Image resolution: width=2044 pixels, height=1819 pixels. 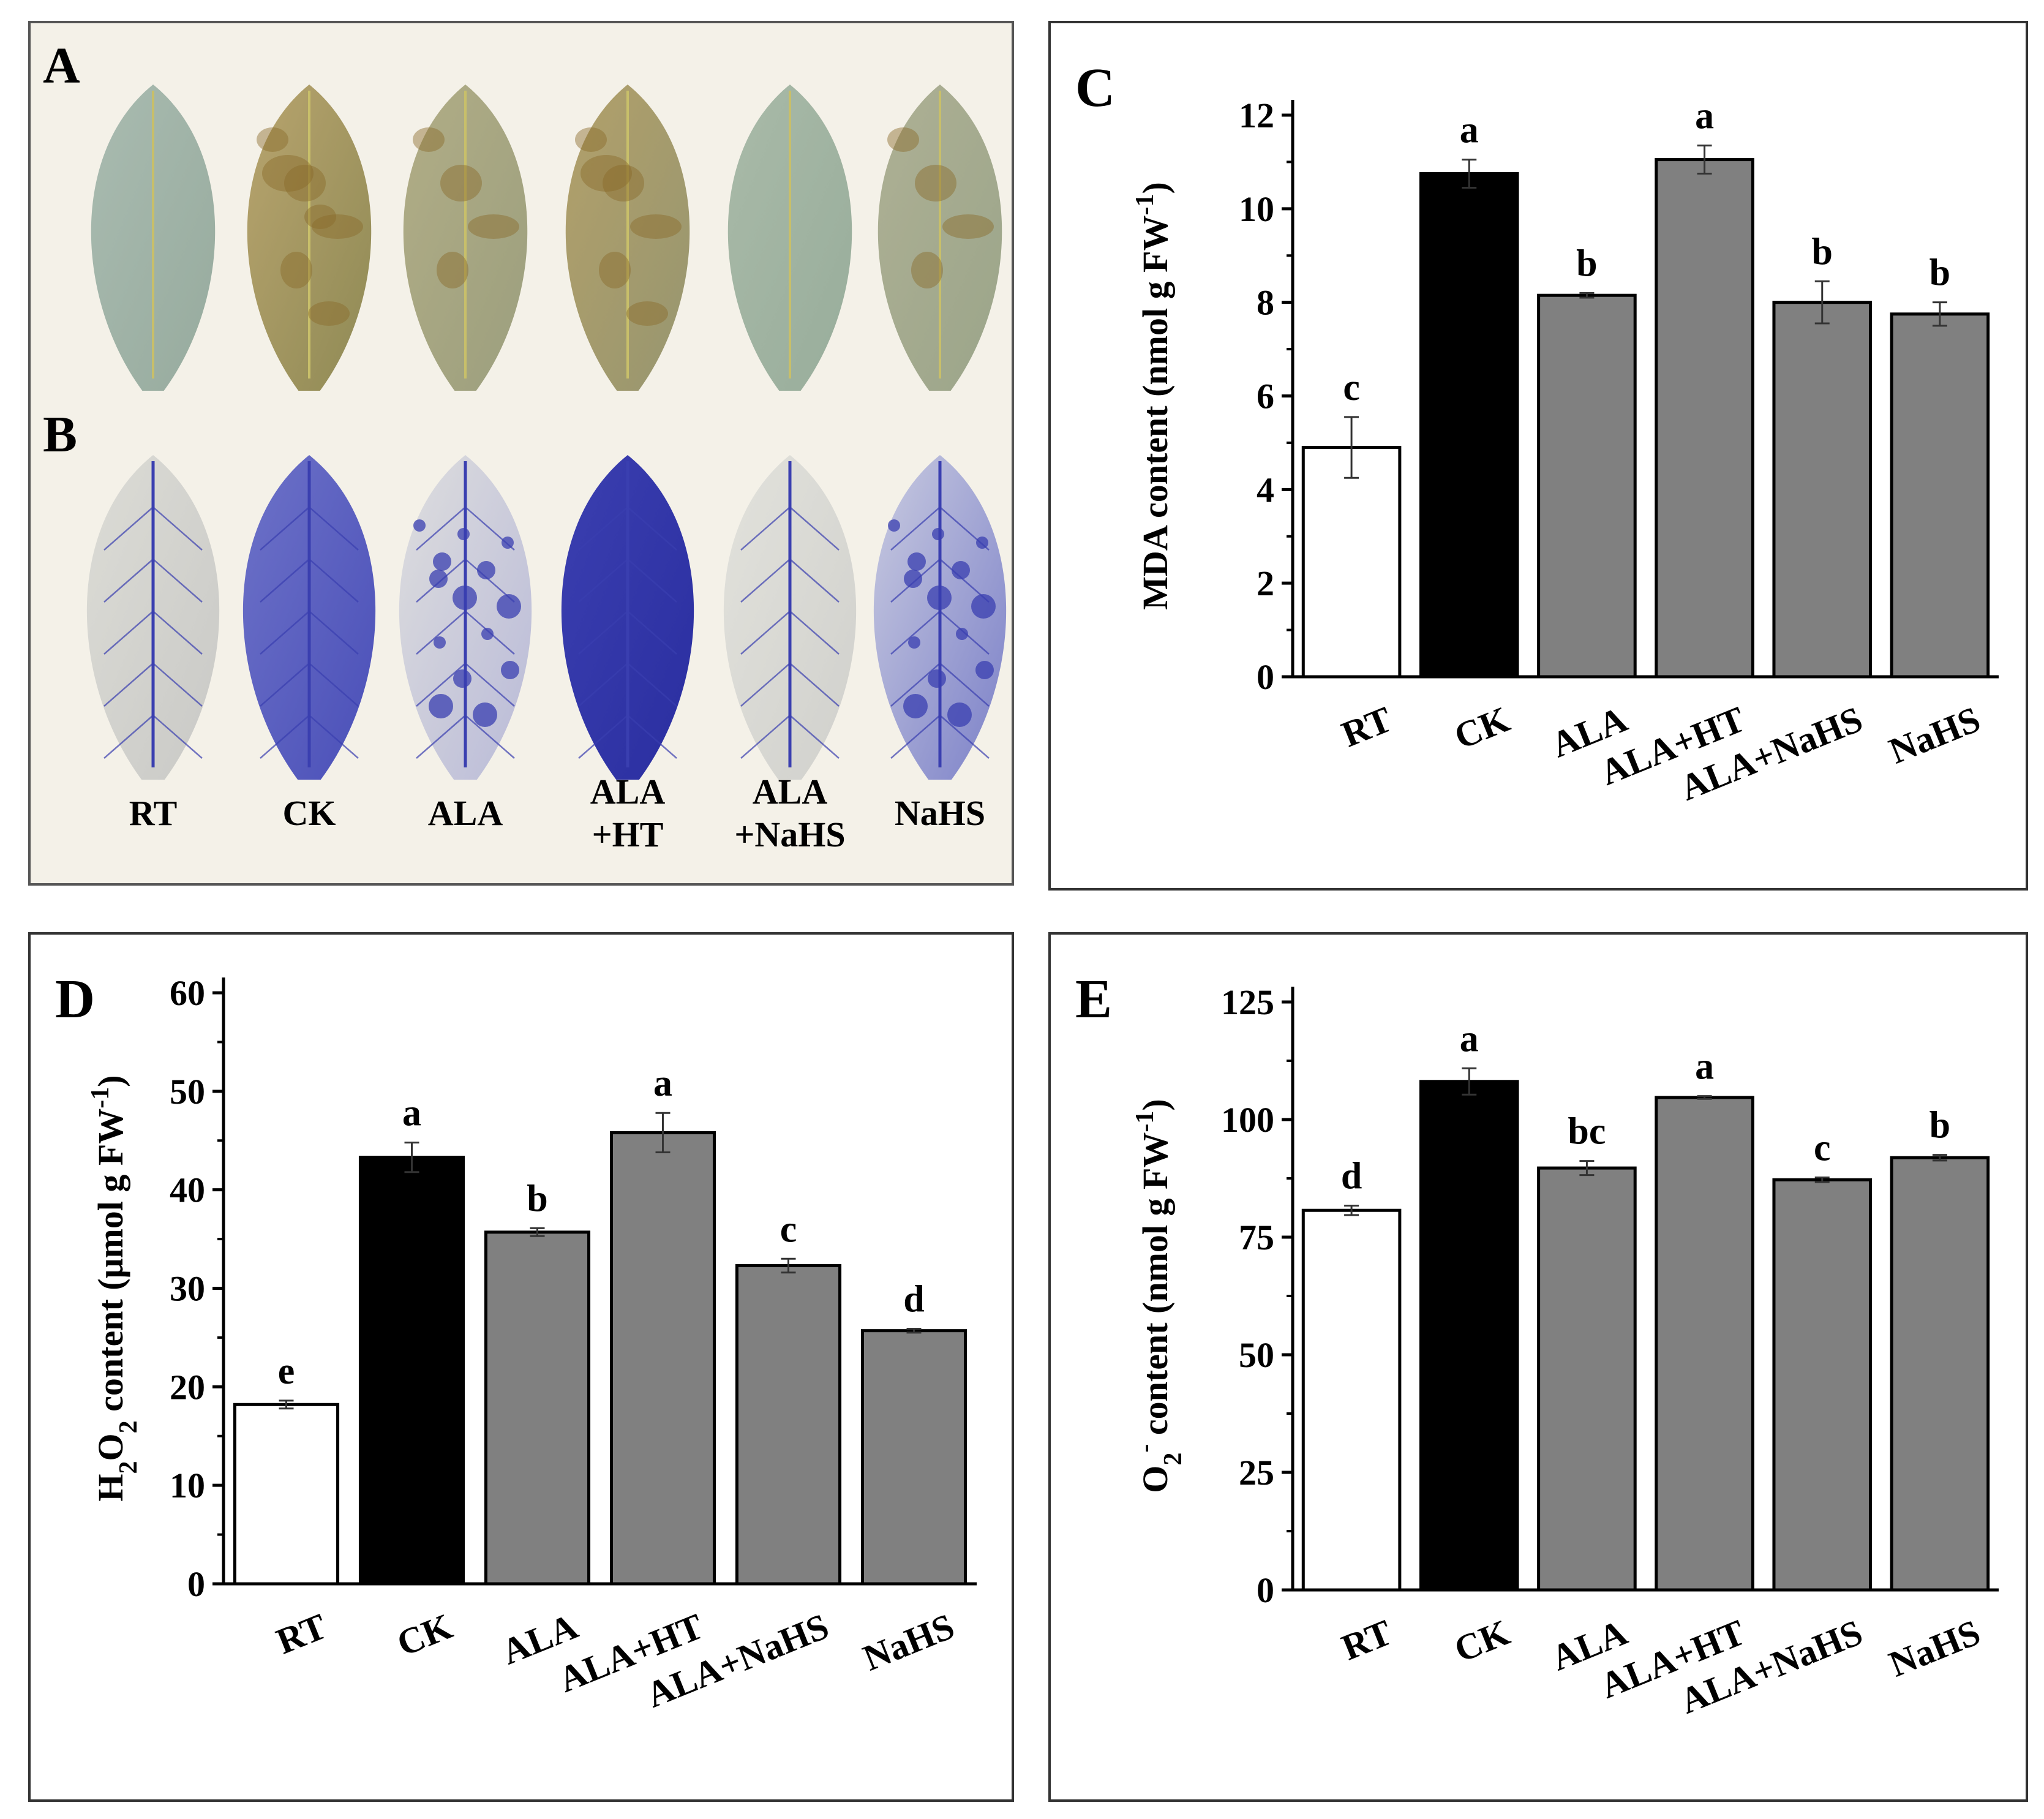 I want to click on y-tick-label: 4, so click(x=1265, y=490).